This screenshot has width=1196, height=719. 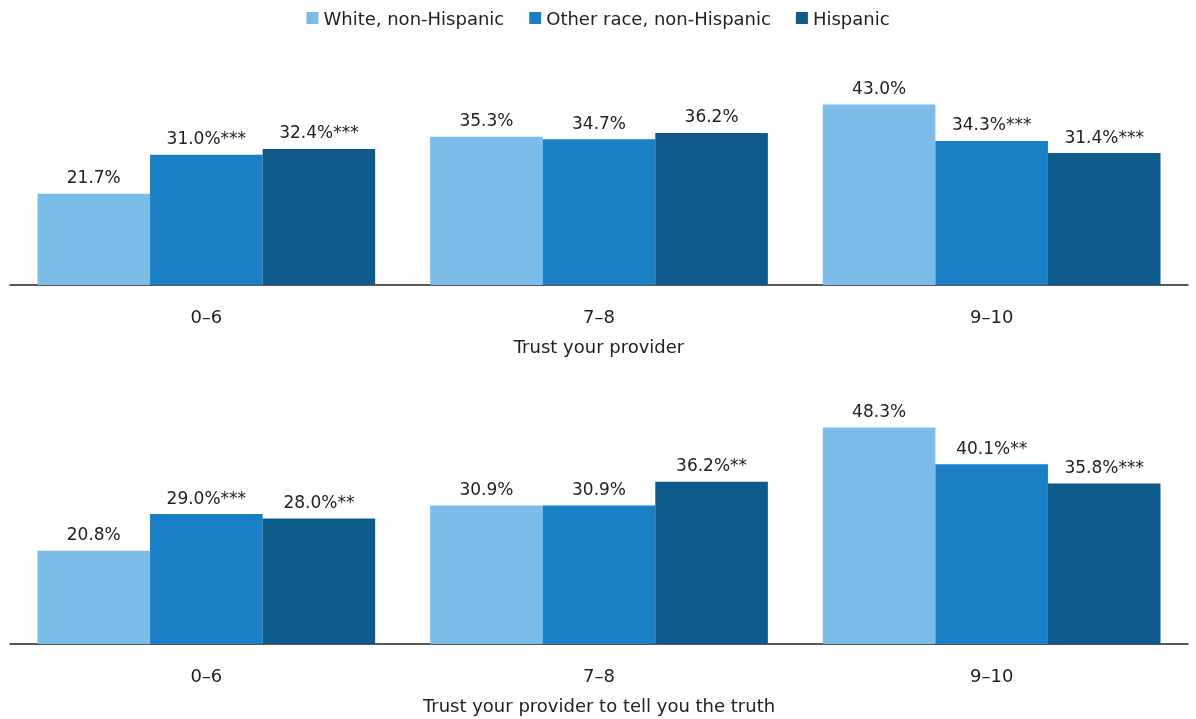 I want to click on data-label: 21.7%, so click(x=93, y=177).